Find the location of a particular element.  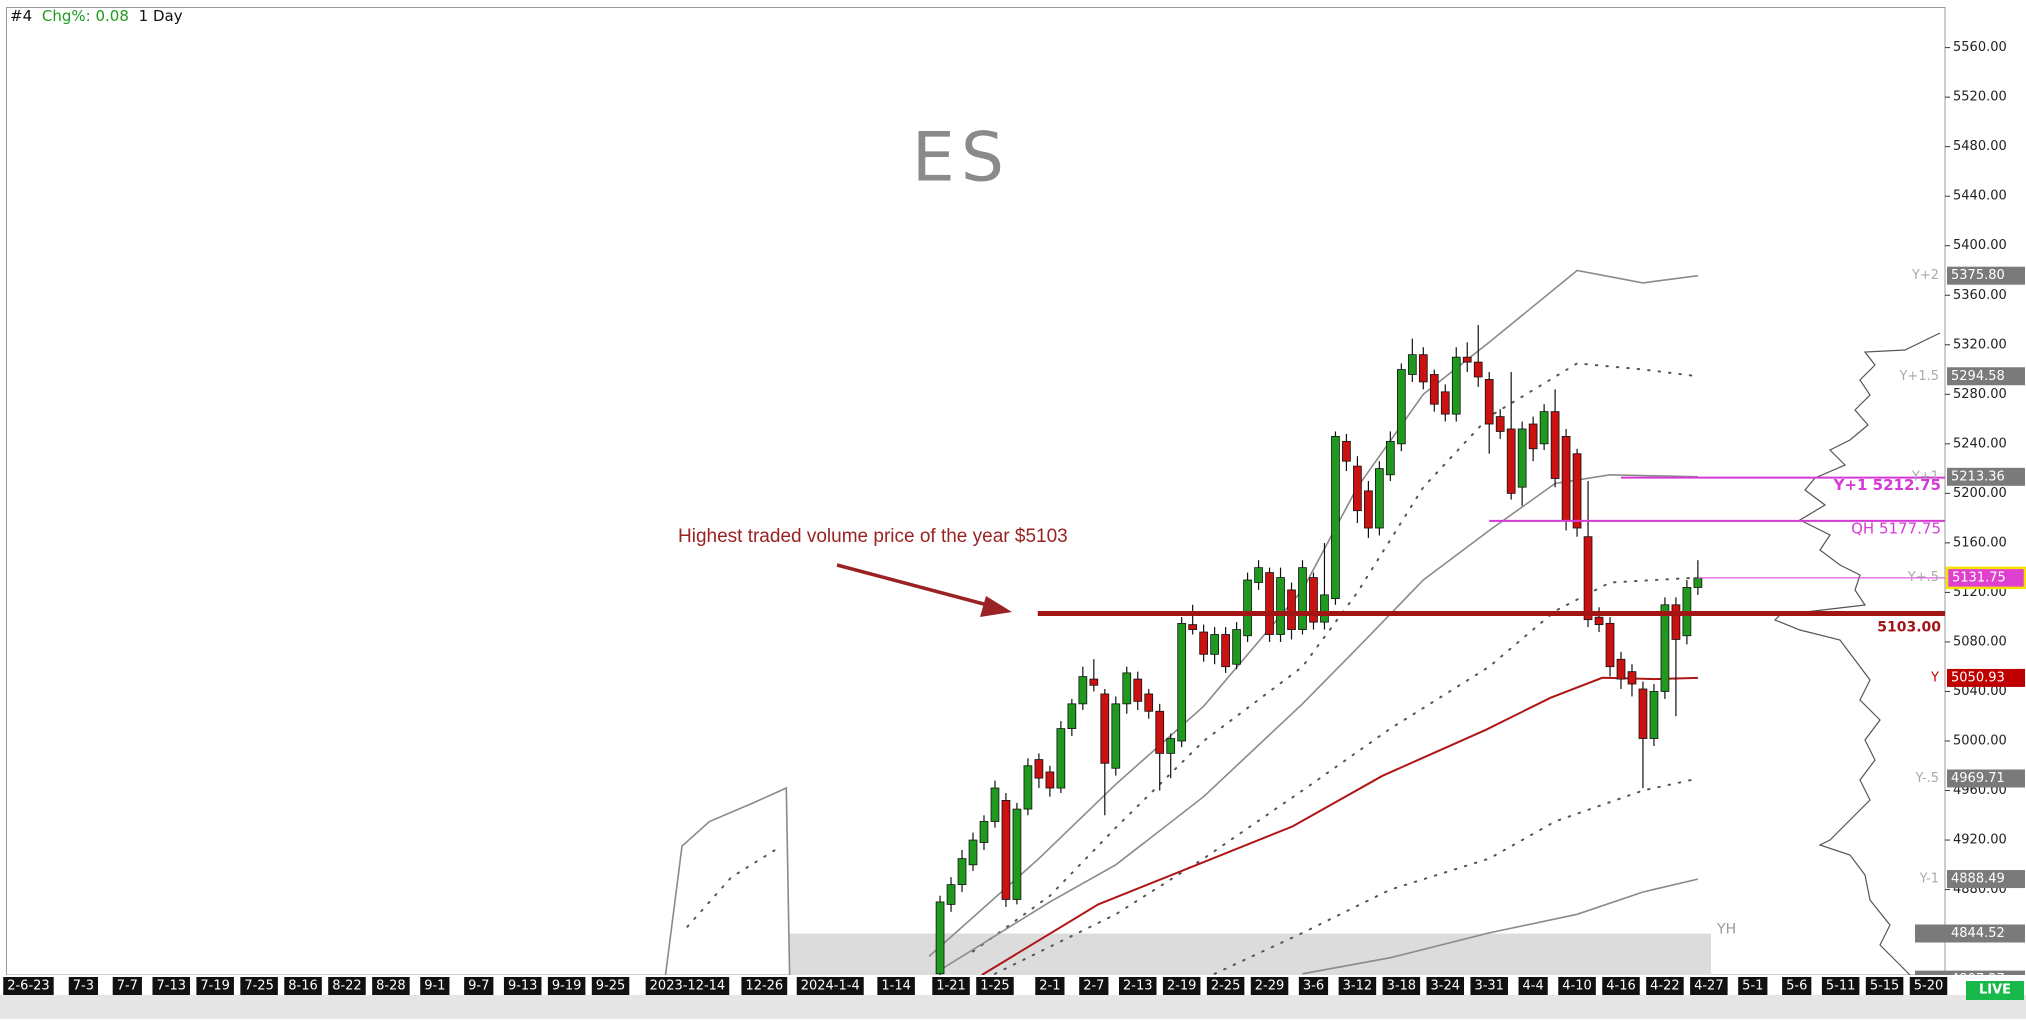

x-tick-label: 2023-12-14 is located at coordinates (688, 986).